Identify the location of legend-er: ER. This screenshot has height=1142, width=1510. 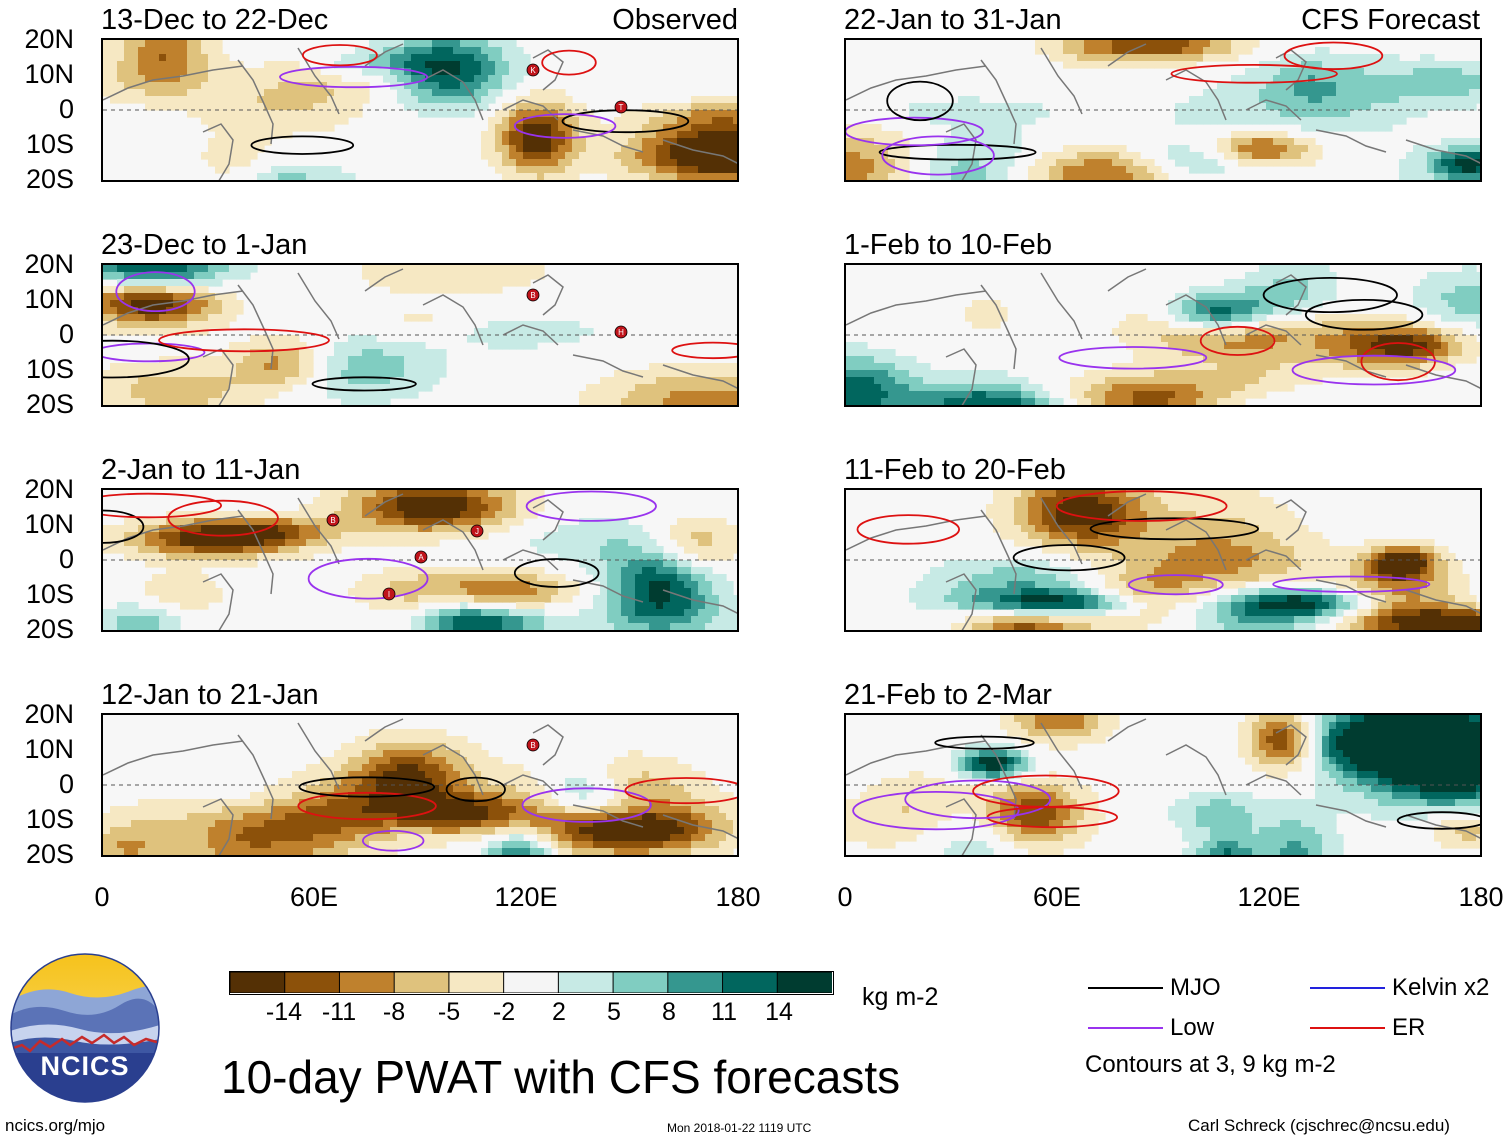
(1409, 1027).